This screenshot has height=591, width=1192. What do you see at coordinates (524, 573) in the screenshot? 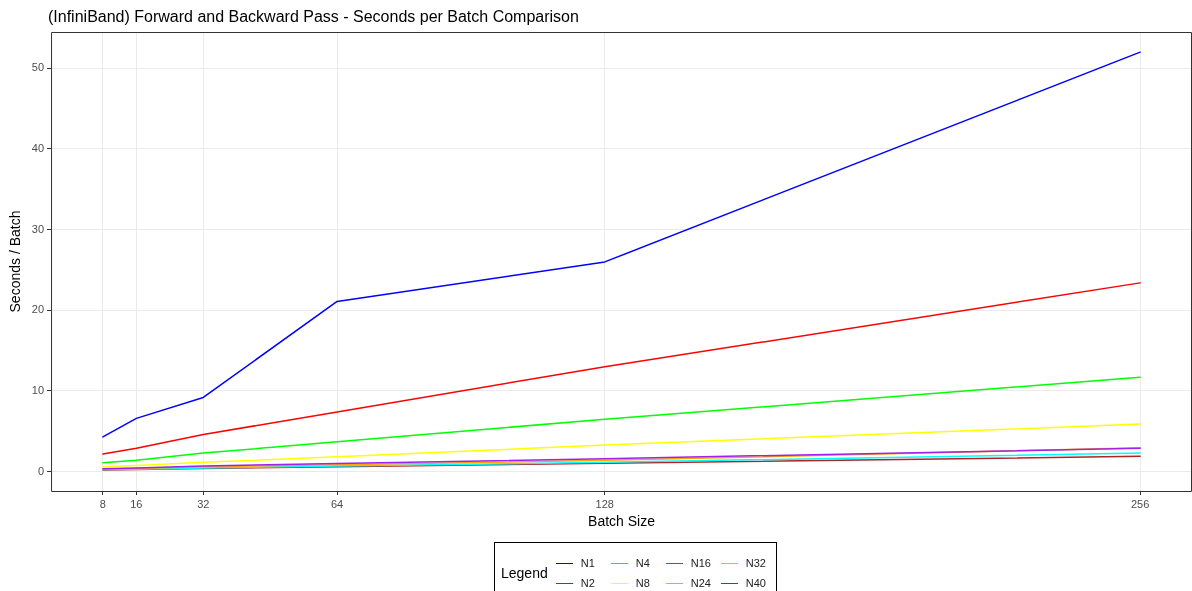
I see `legend-title: Legend` at bounding box center [524, 573].